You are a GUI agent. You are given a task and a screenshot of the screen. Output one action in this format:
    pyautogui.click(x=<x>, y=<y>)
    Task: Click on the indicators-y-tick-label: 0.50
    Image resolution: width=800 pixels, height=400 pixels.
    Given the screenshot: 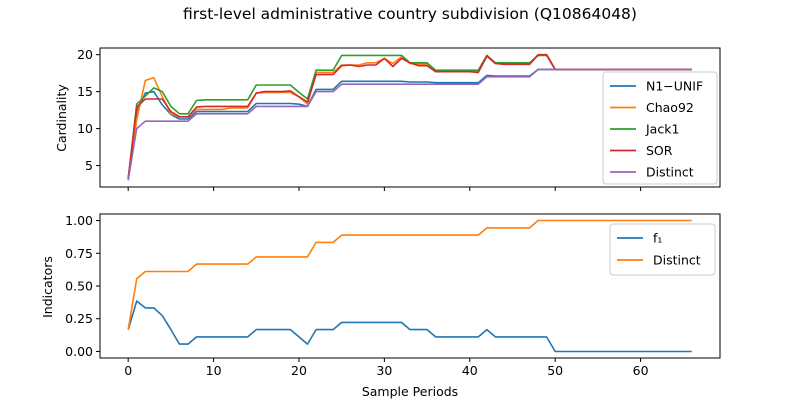 What is the action you would take?
    pyautogui.click(x=79, y=286)
    